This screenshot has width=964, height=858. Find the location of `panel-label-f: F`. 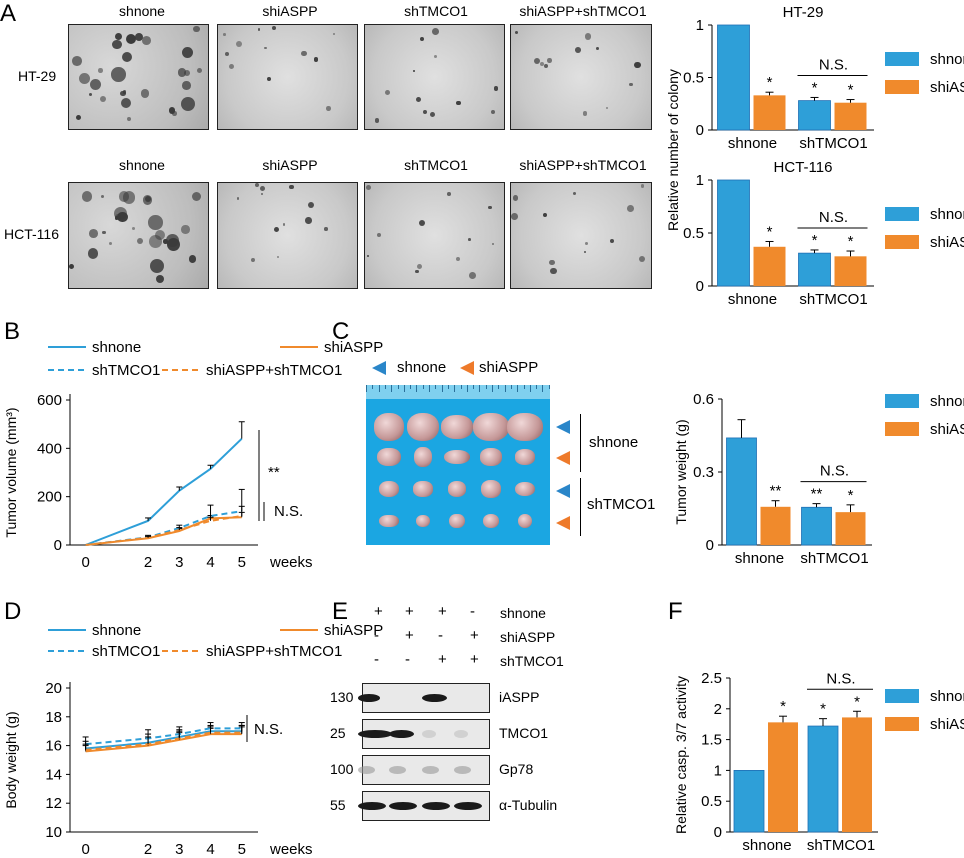

panel-label-f: F is located at coordinates (675, 611).